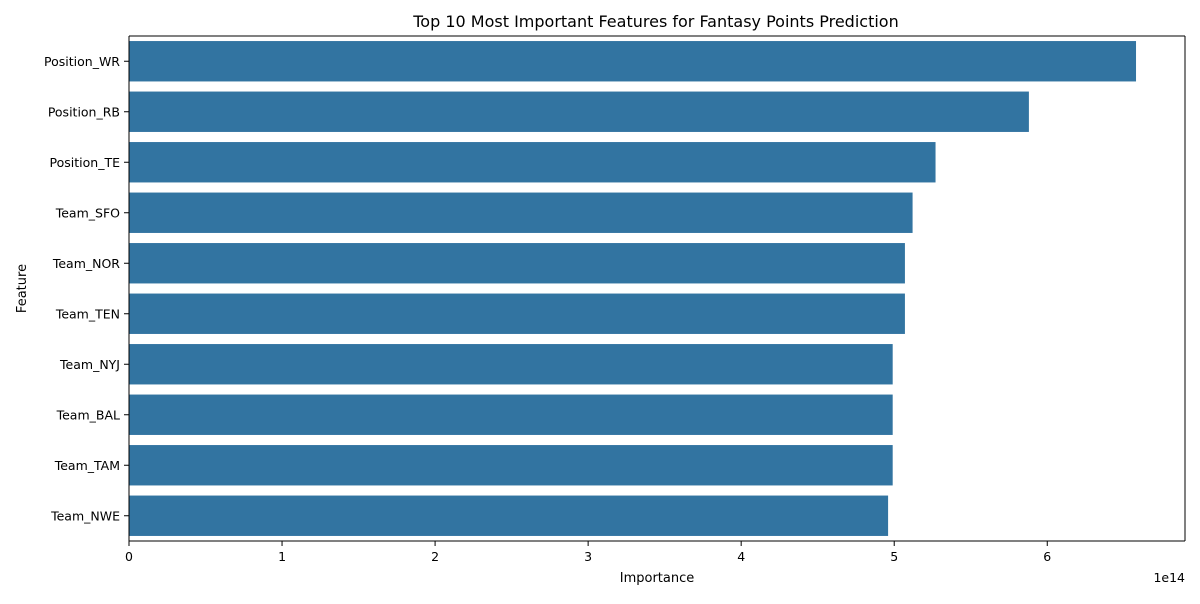  I want to click on y-tick-label: Team_TEN, so click(87, 313).